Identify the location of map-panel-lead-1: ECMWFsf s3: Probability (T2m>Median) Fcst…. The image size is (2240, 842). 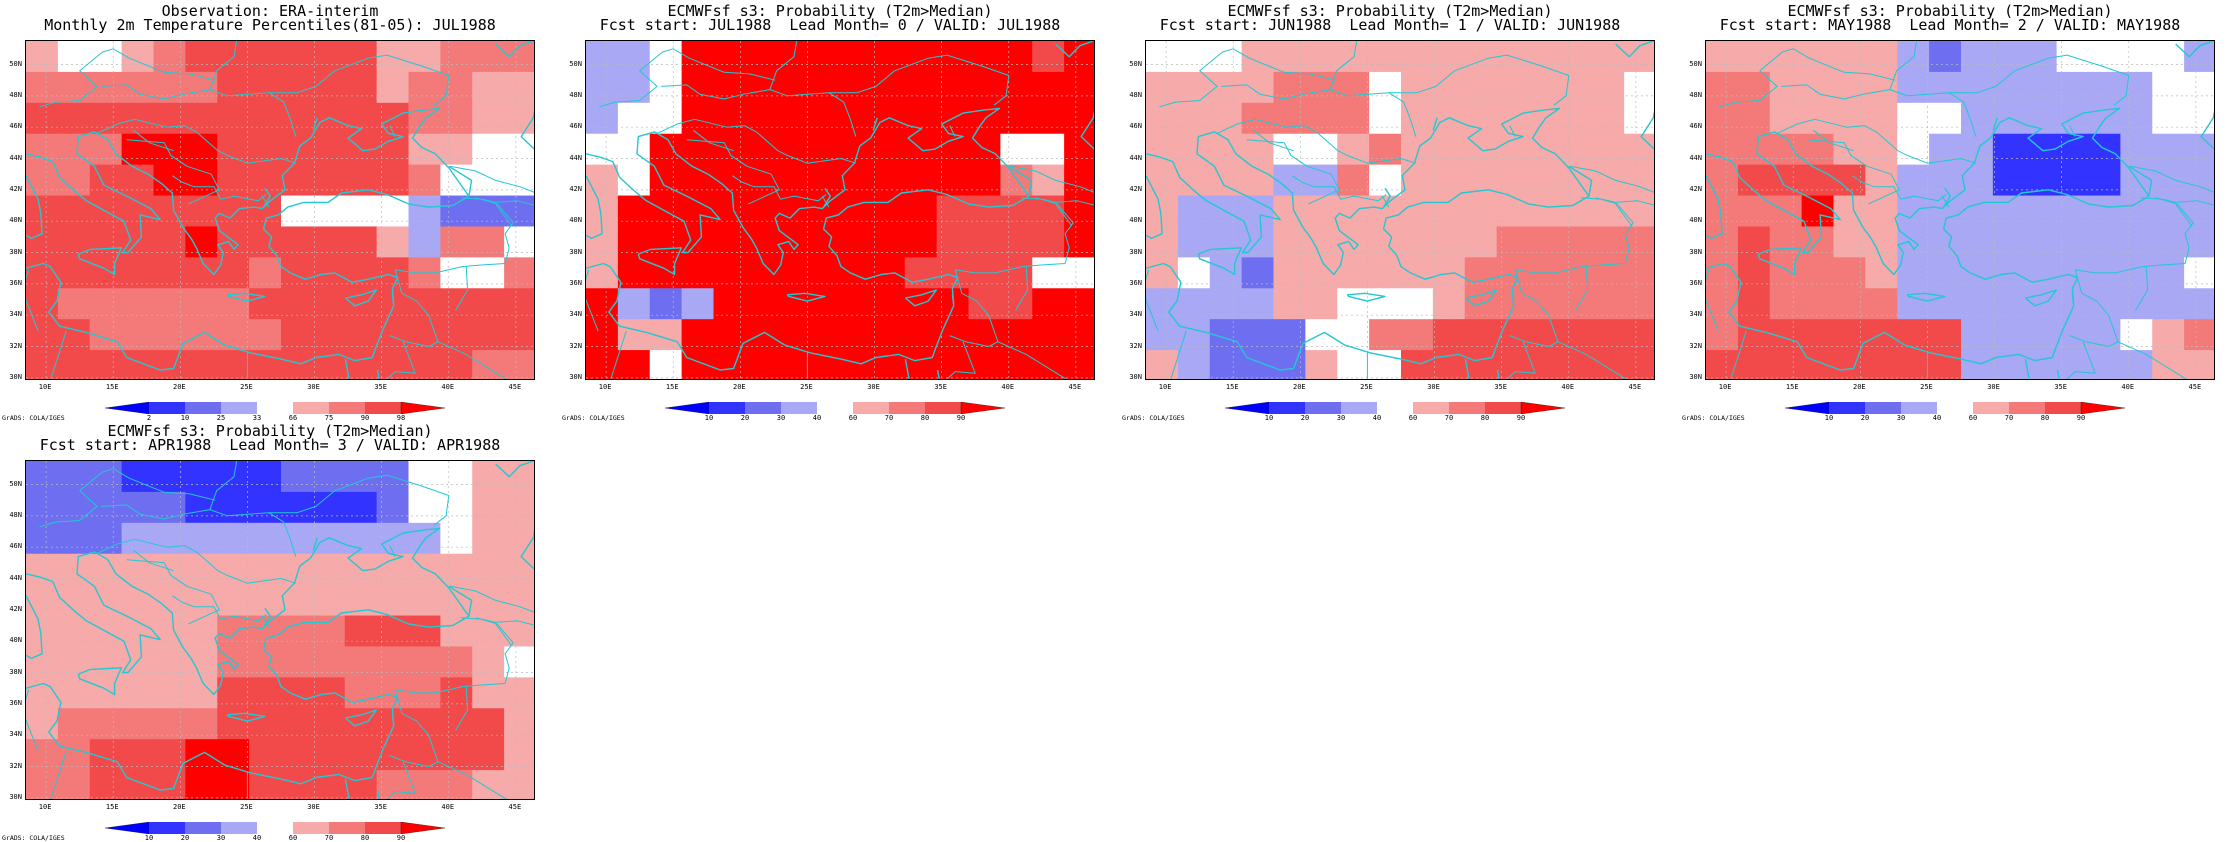
(1390, 211).